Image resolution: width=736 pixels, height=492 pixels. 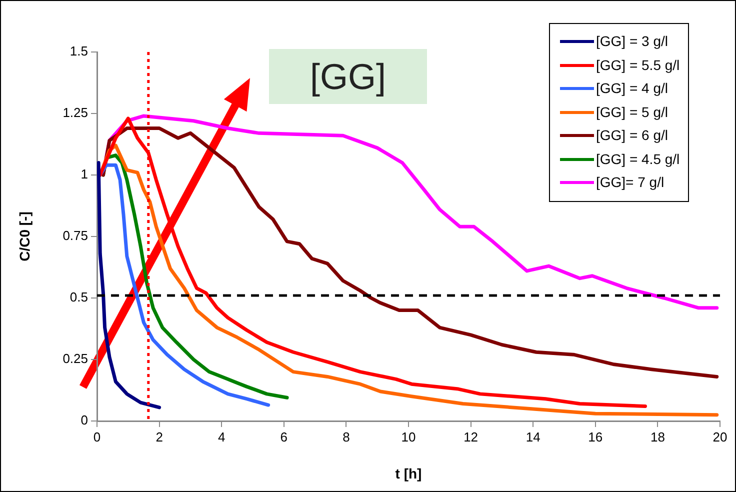 What do you see at coordinates (97, 436) in the screenshot?
I see `x-tick-label: 0` at bounding box center [97, 436].